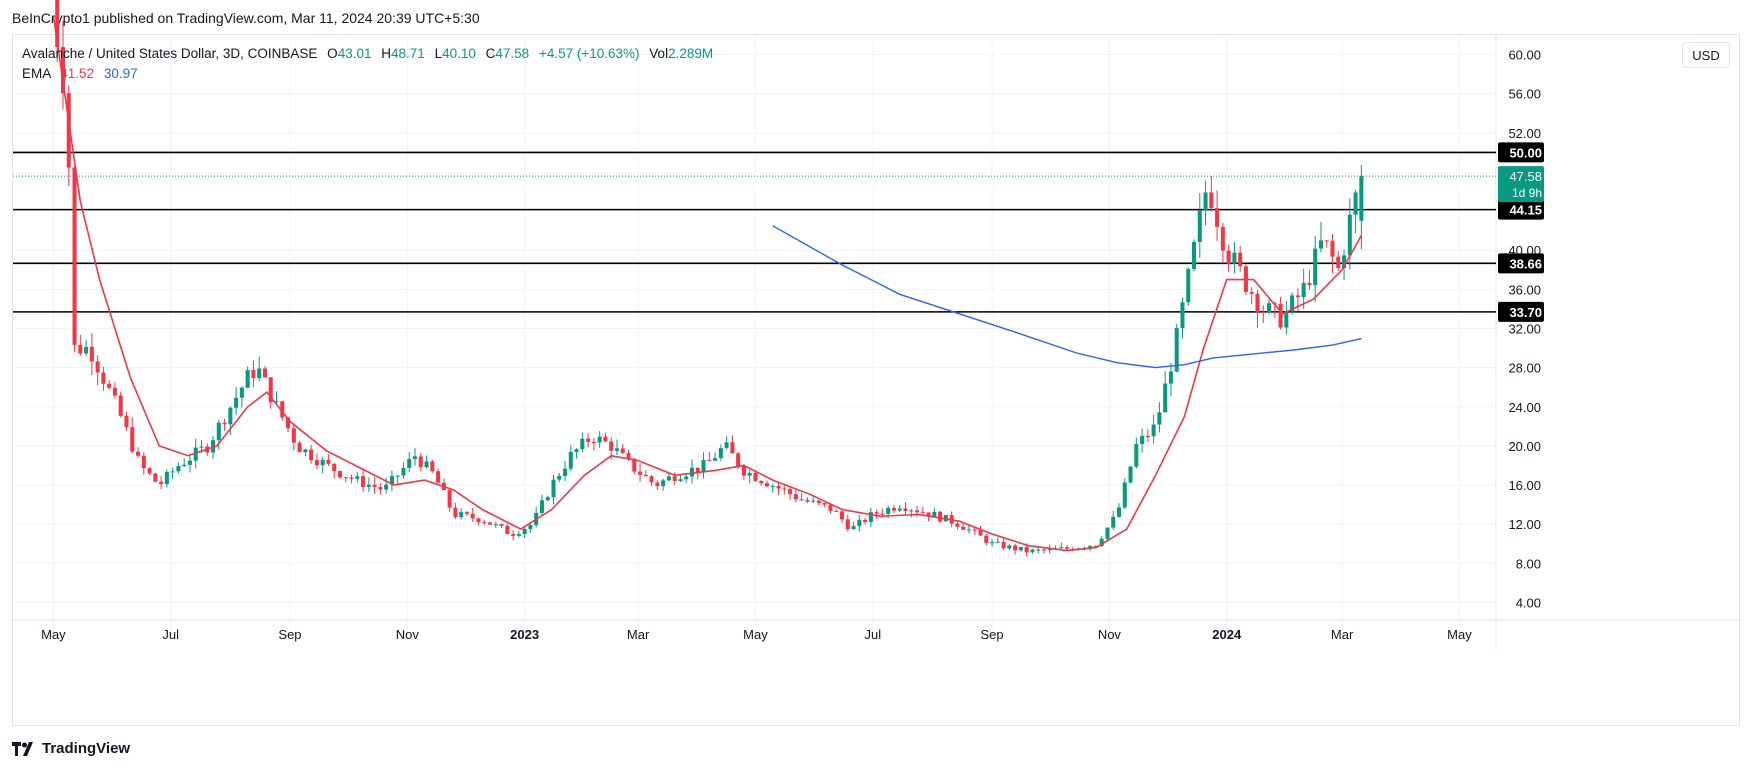  What do you see at coordinates (53, 634) in the screenshot?
I see `x-tick-label: May` at bounding box center [53, 634].